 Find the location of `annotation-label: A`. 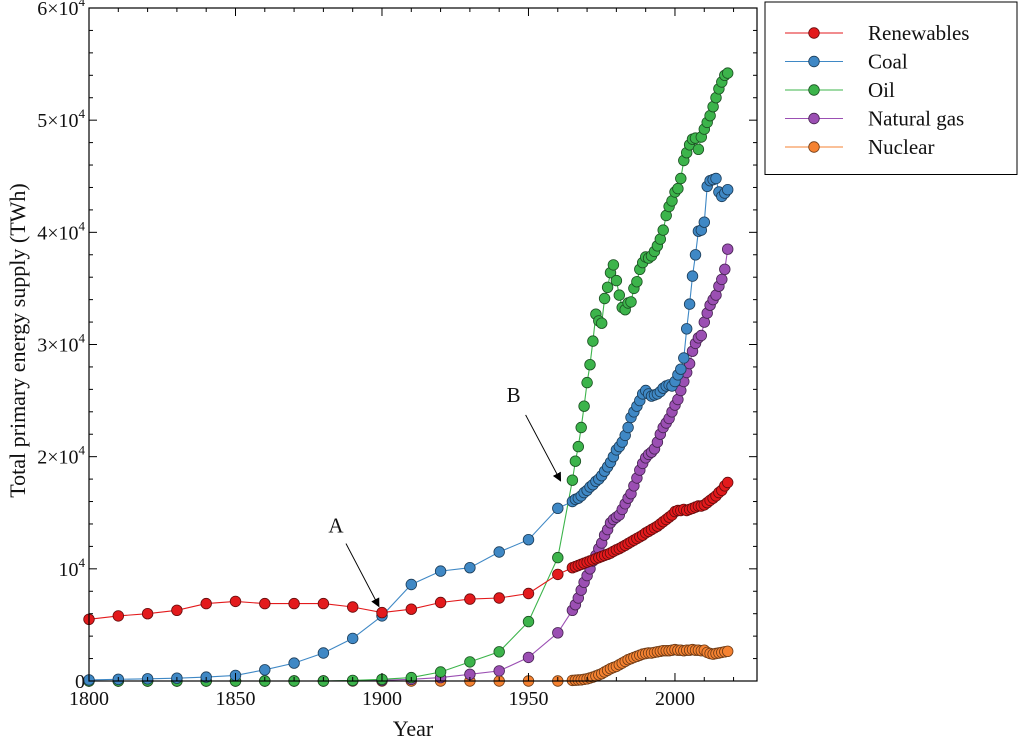

annotation-label: A is located at coordinates (336, 526).